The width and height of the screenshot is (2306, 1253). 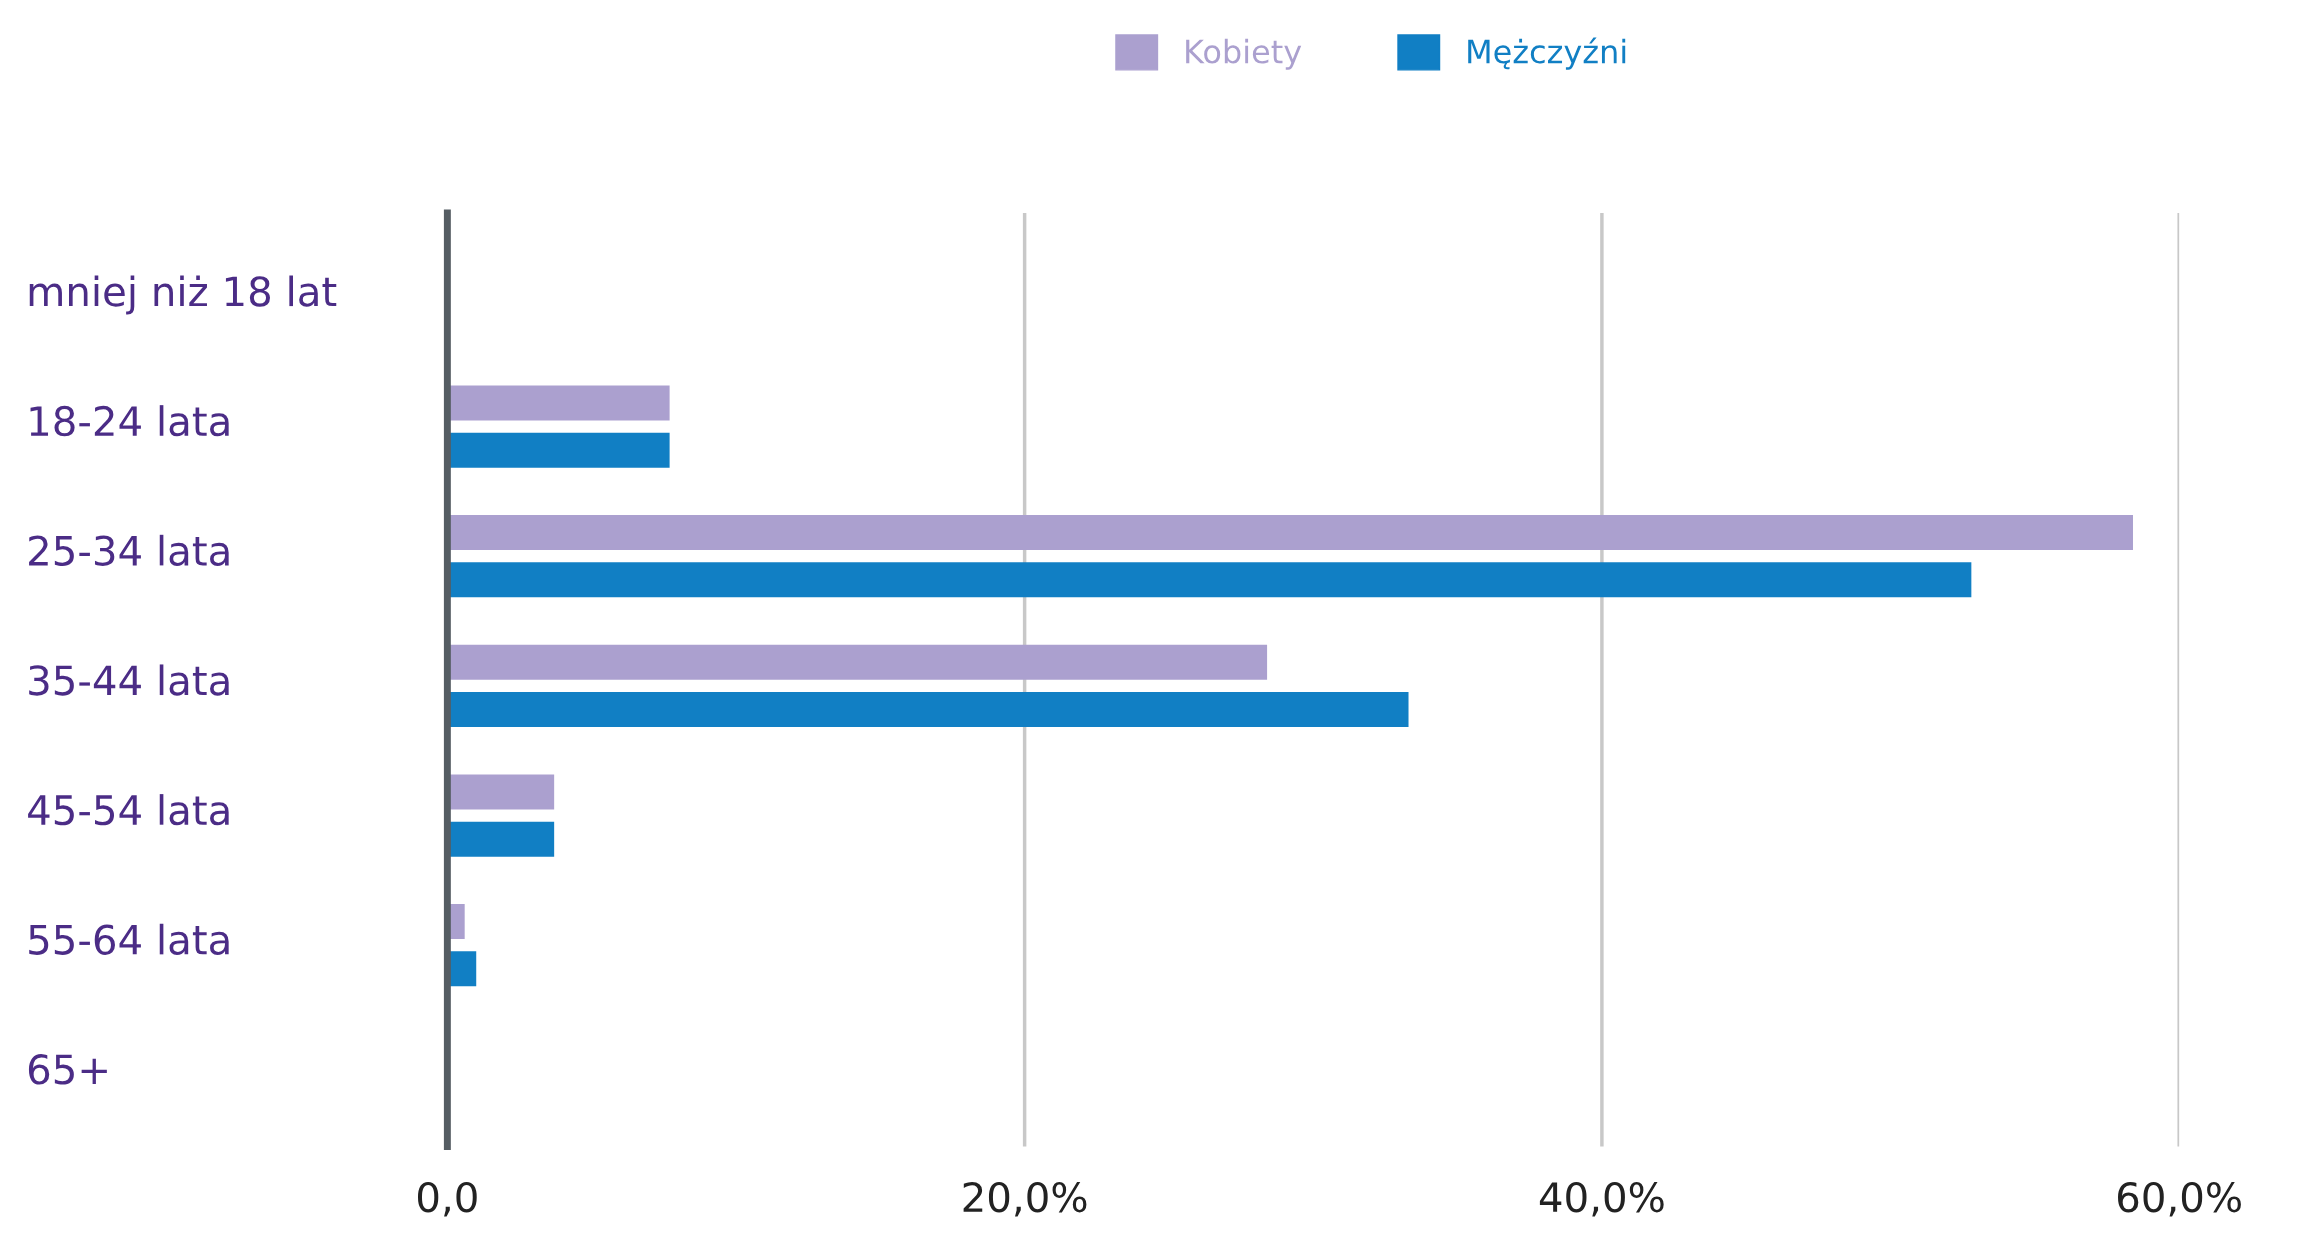 I want to click on y-tick-label: 25-34 lata, so click(x=129, y=550).